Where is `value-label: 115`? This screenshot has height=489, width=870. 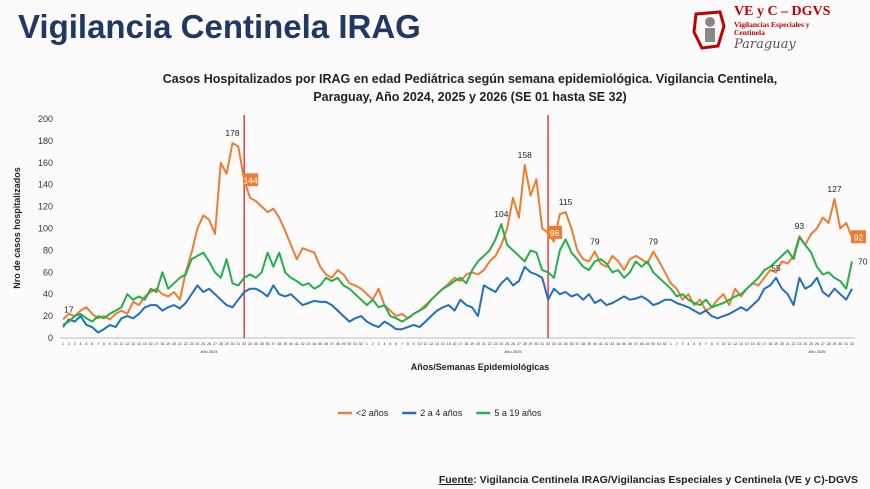 value-label: 115 is located at coordinates (566, 202).